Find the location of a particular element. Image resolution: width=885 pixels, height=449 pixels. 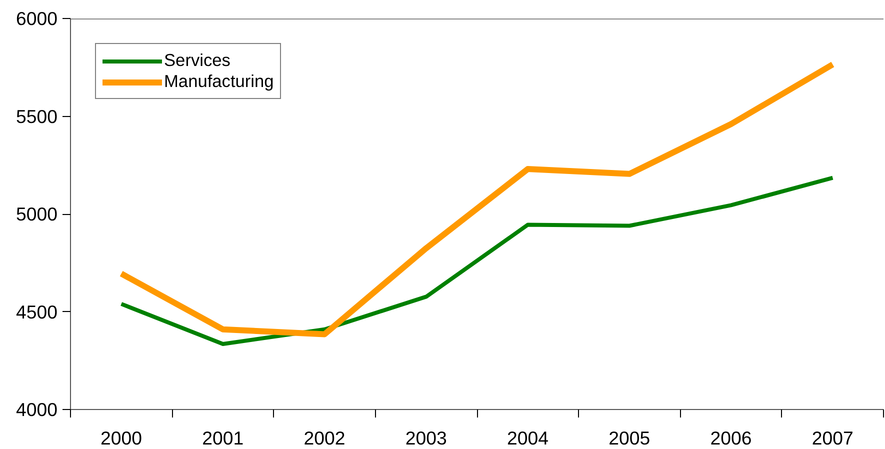

x-tick-label: 2004 is located at coordinates (528, 438).